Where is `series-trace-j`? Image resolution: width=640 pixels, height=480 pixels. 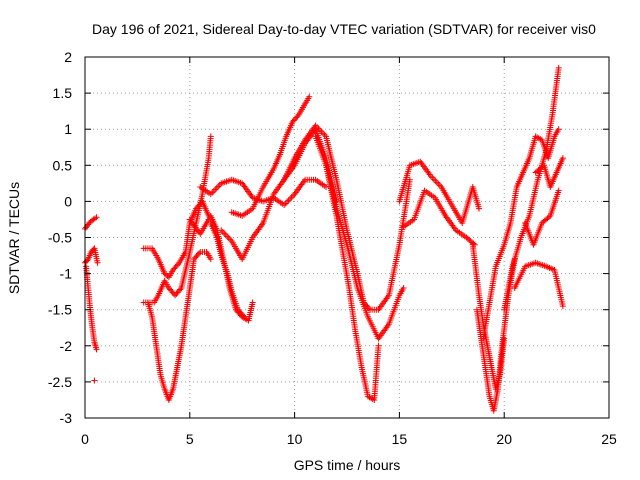 series-trace-j is located at coordinates (263, 192).